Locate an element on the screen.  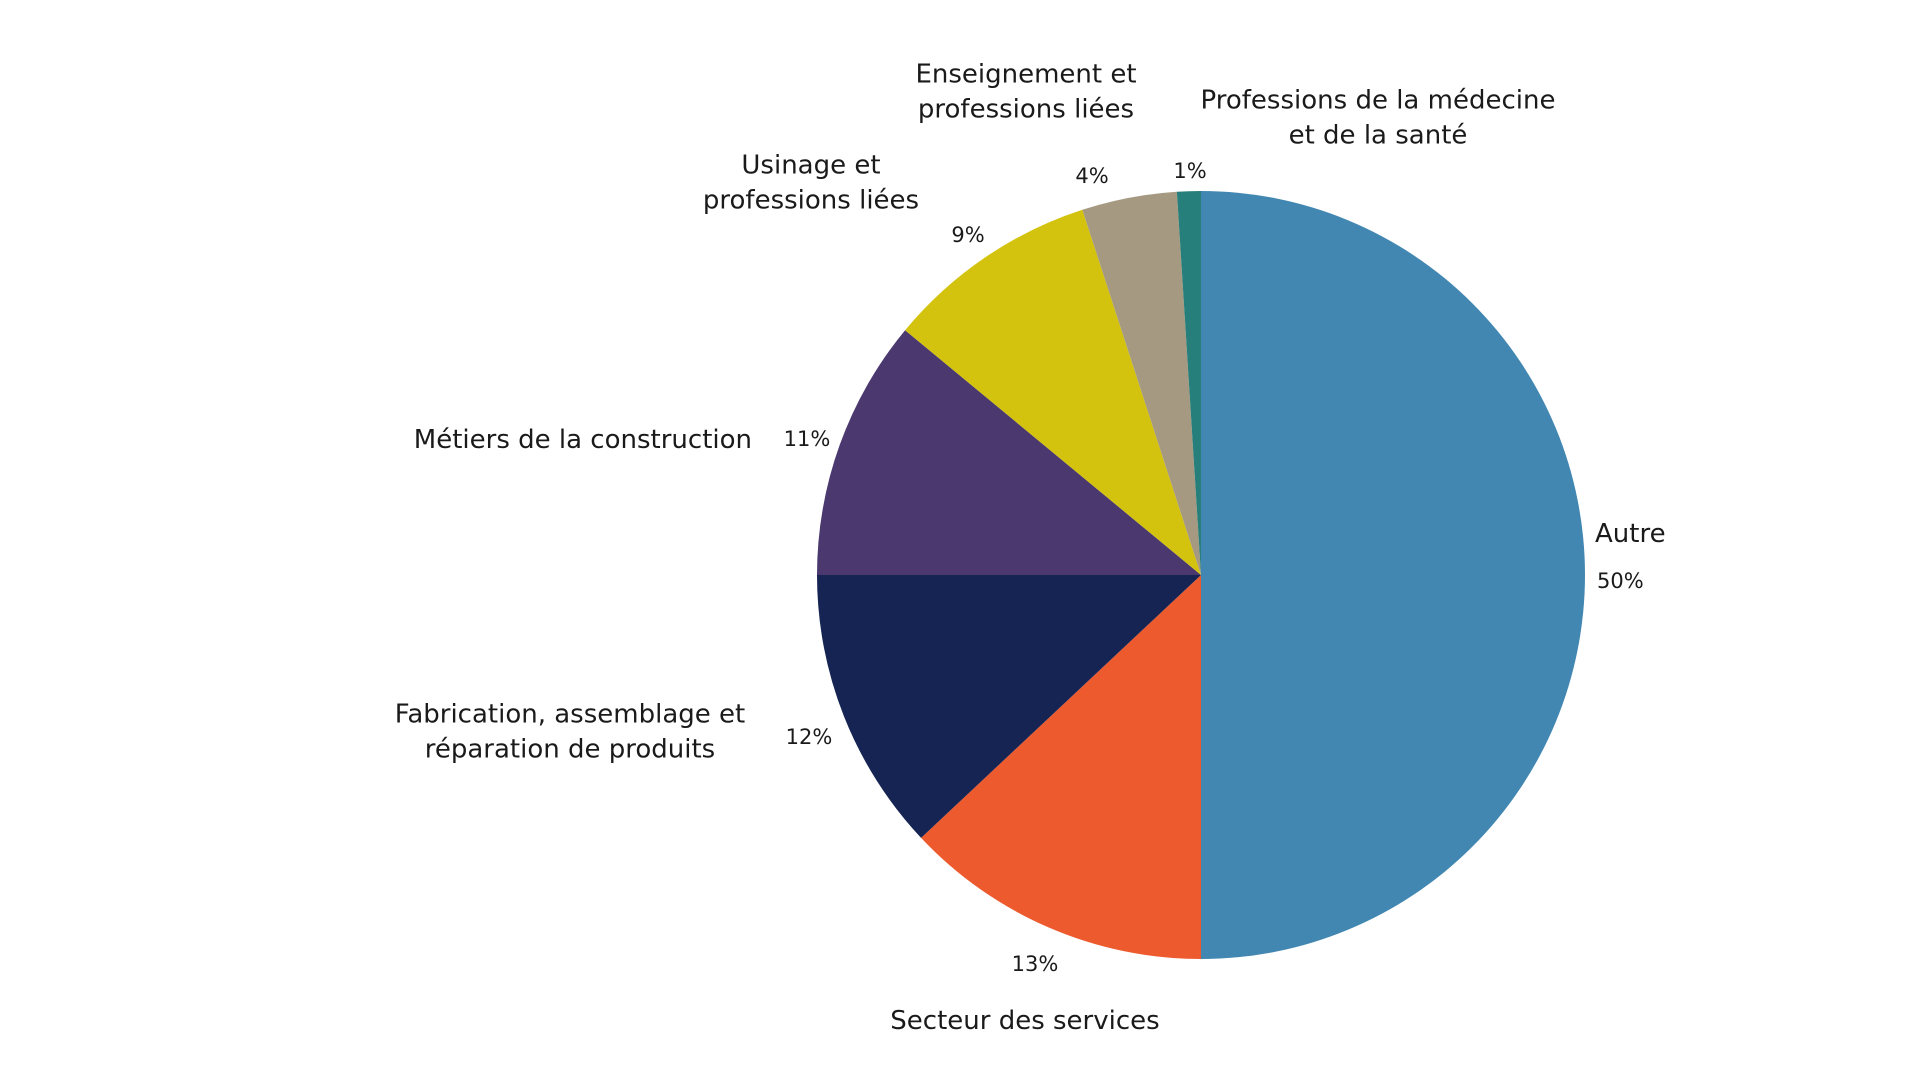
slice-category-label-0: Autre is located at coordinates (1630, 534).